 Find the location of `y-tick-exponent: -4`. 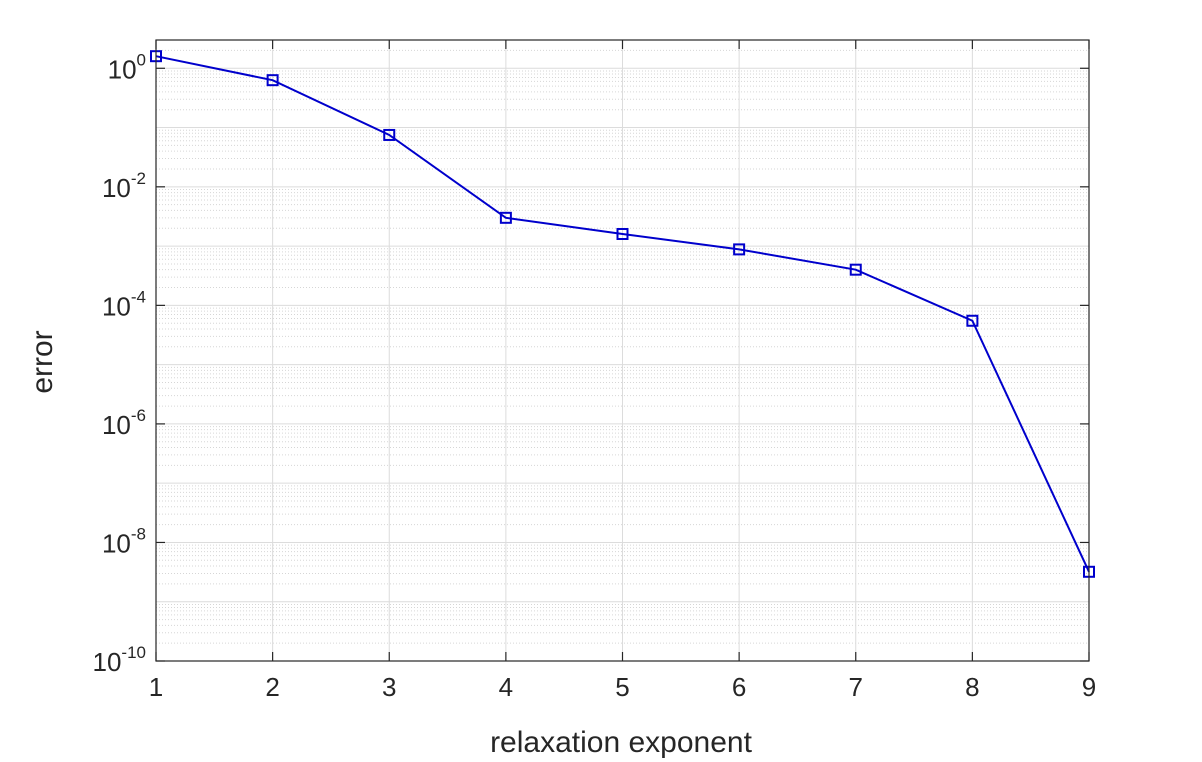

y-tick-exponent: -4 is located at coordinates (138, 296).